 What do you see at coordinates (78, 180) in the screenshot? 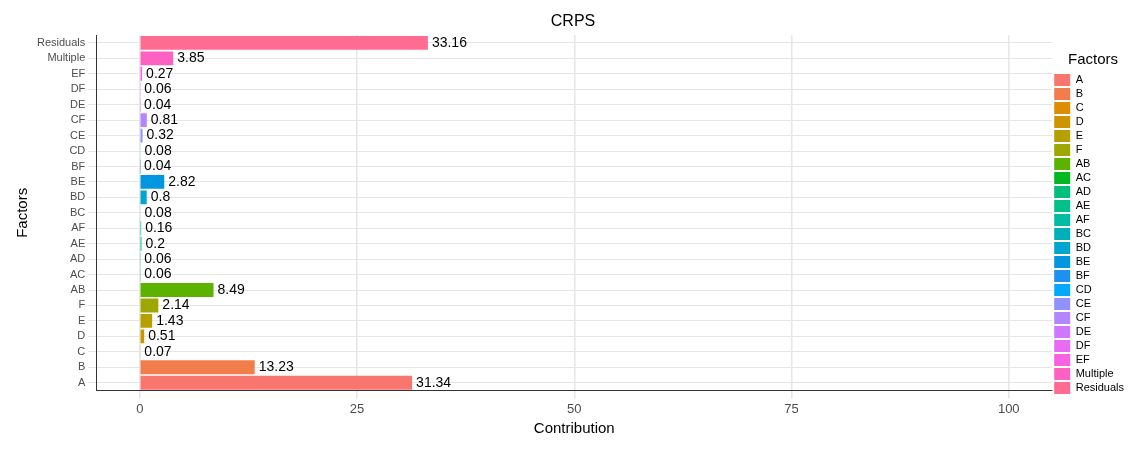
I see `y-tick-label: BE` at bounding box center [78, 180].